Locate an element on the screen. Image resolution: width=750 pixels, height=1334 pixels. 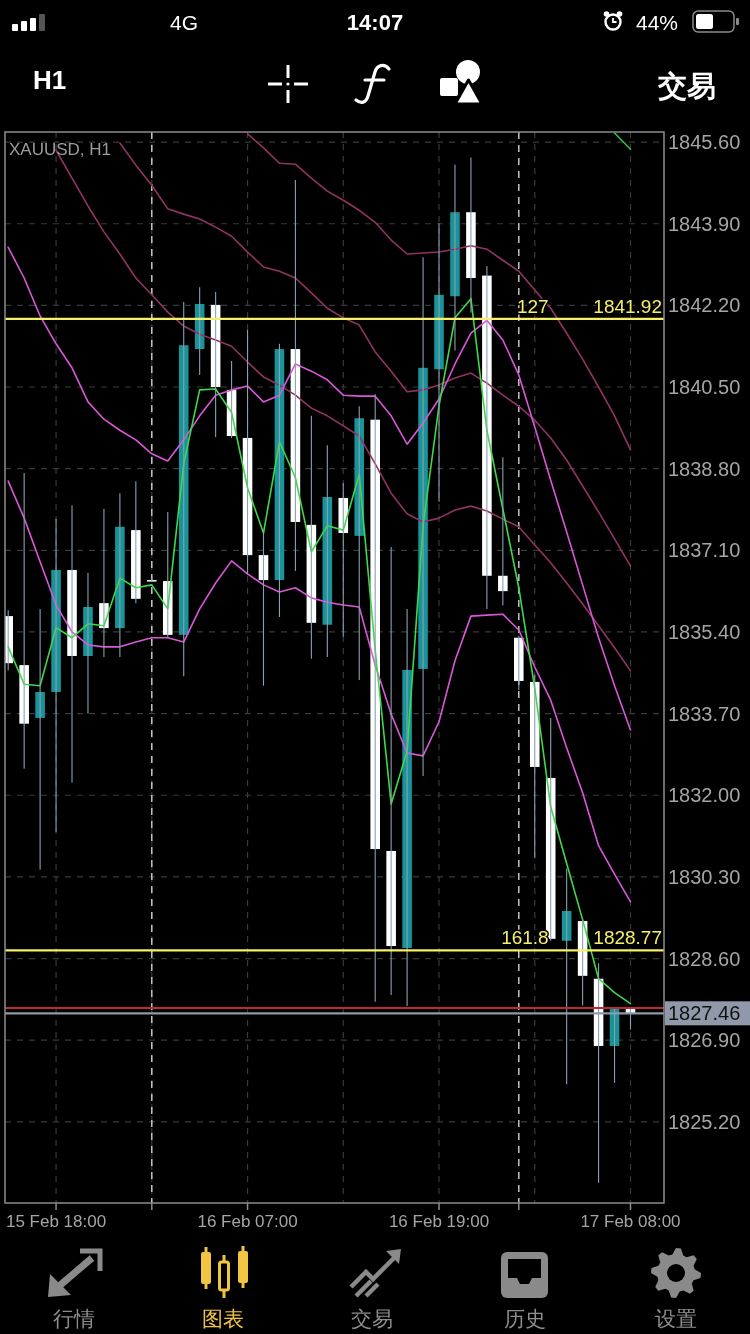
y-tick-label: 1845.60 is located at coordinates (704, 142).